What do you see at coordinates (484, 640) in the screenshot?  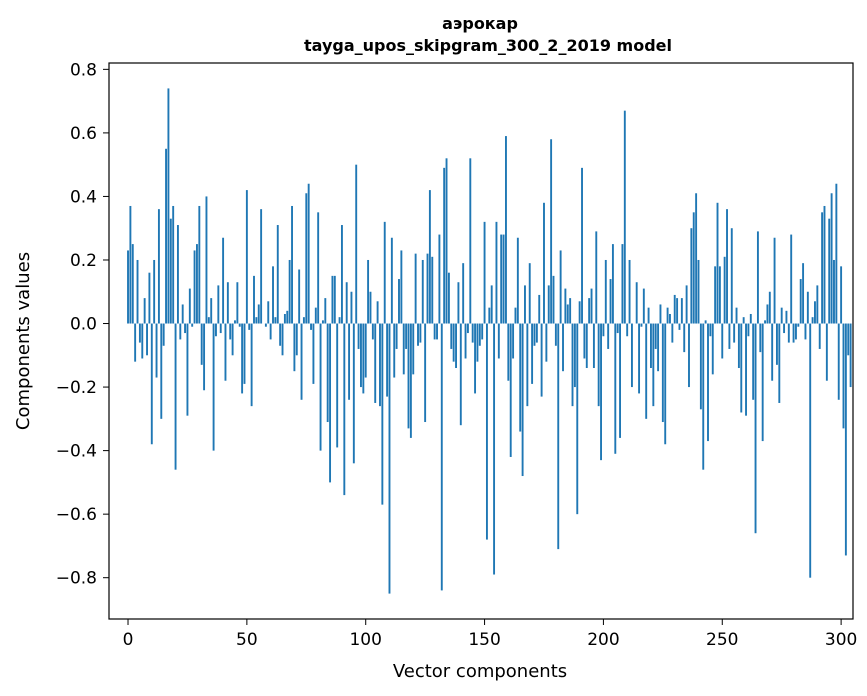 I see `x-tick-label: 150` at bounding box center [484, 640].